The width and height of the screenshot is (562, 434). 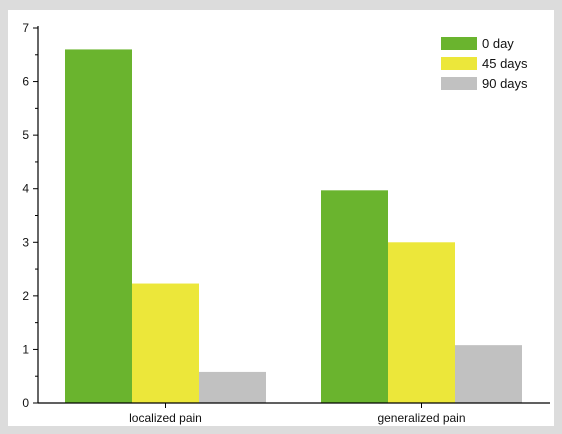 I want to click on y-tick-label: 7, so click(x=25, y=28).